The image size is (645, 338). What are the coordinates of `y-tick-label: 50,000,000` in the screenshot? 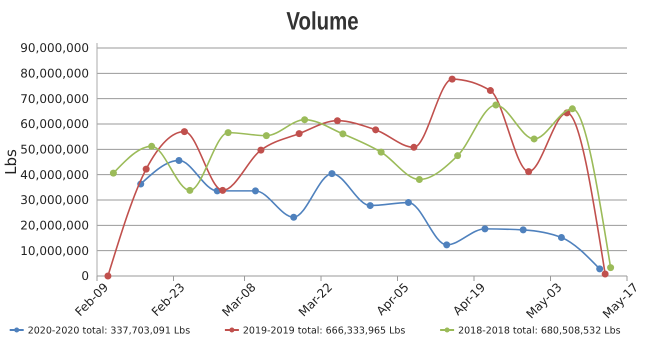 It's located at (54, 149).